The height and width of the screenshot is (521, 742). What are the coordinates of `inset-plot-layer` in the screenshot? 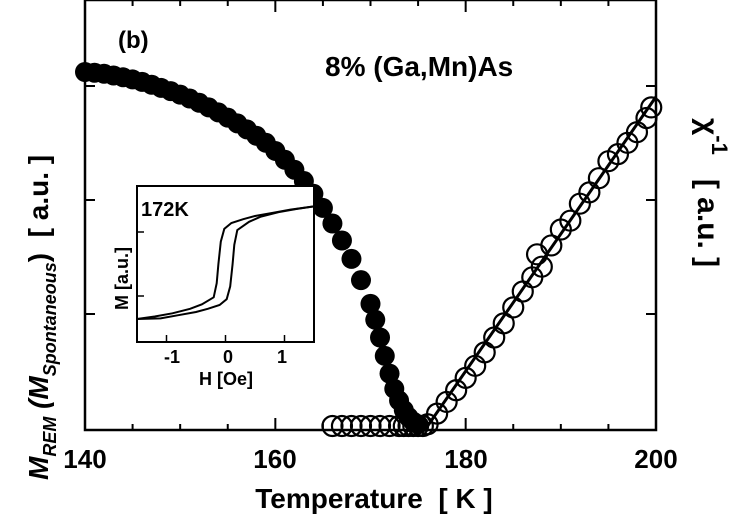 It's located at (225, 273).